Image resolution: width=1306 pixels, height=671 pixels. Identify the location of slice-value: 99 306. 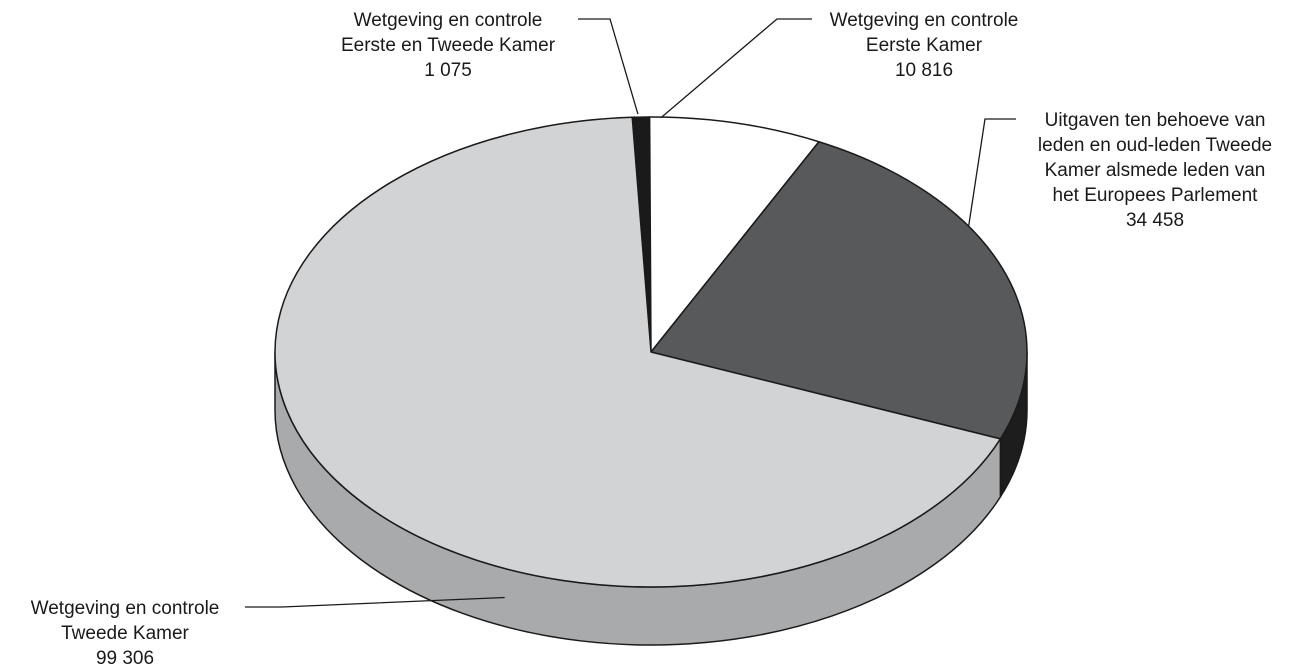
(125, 658).